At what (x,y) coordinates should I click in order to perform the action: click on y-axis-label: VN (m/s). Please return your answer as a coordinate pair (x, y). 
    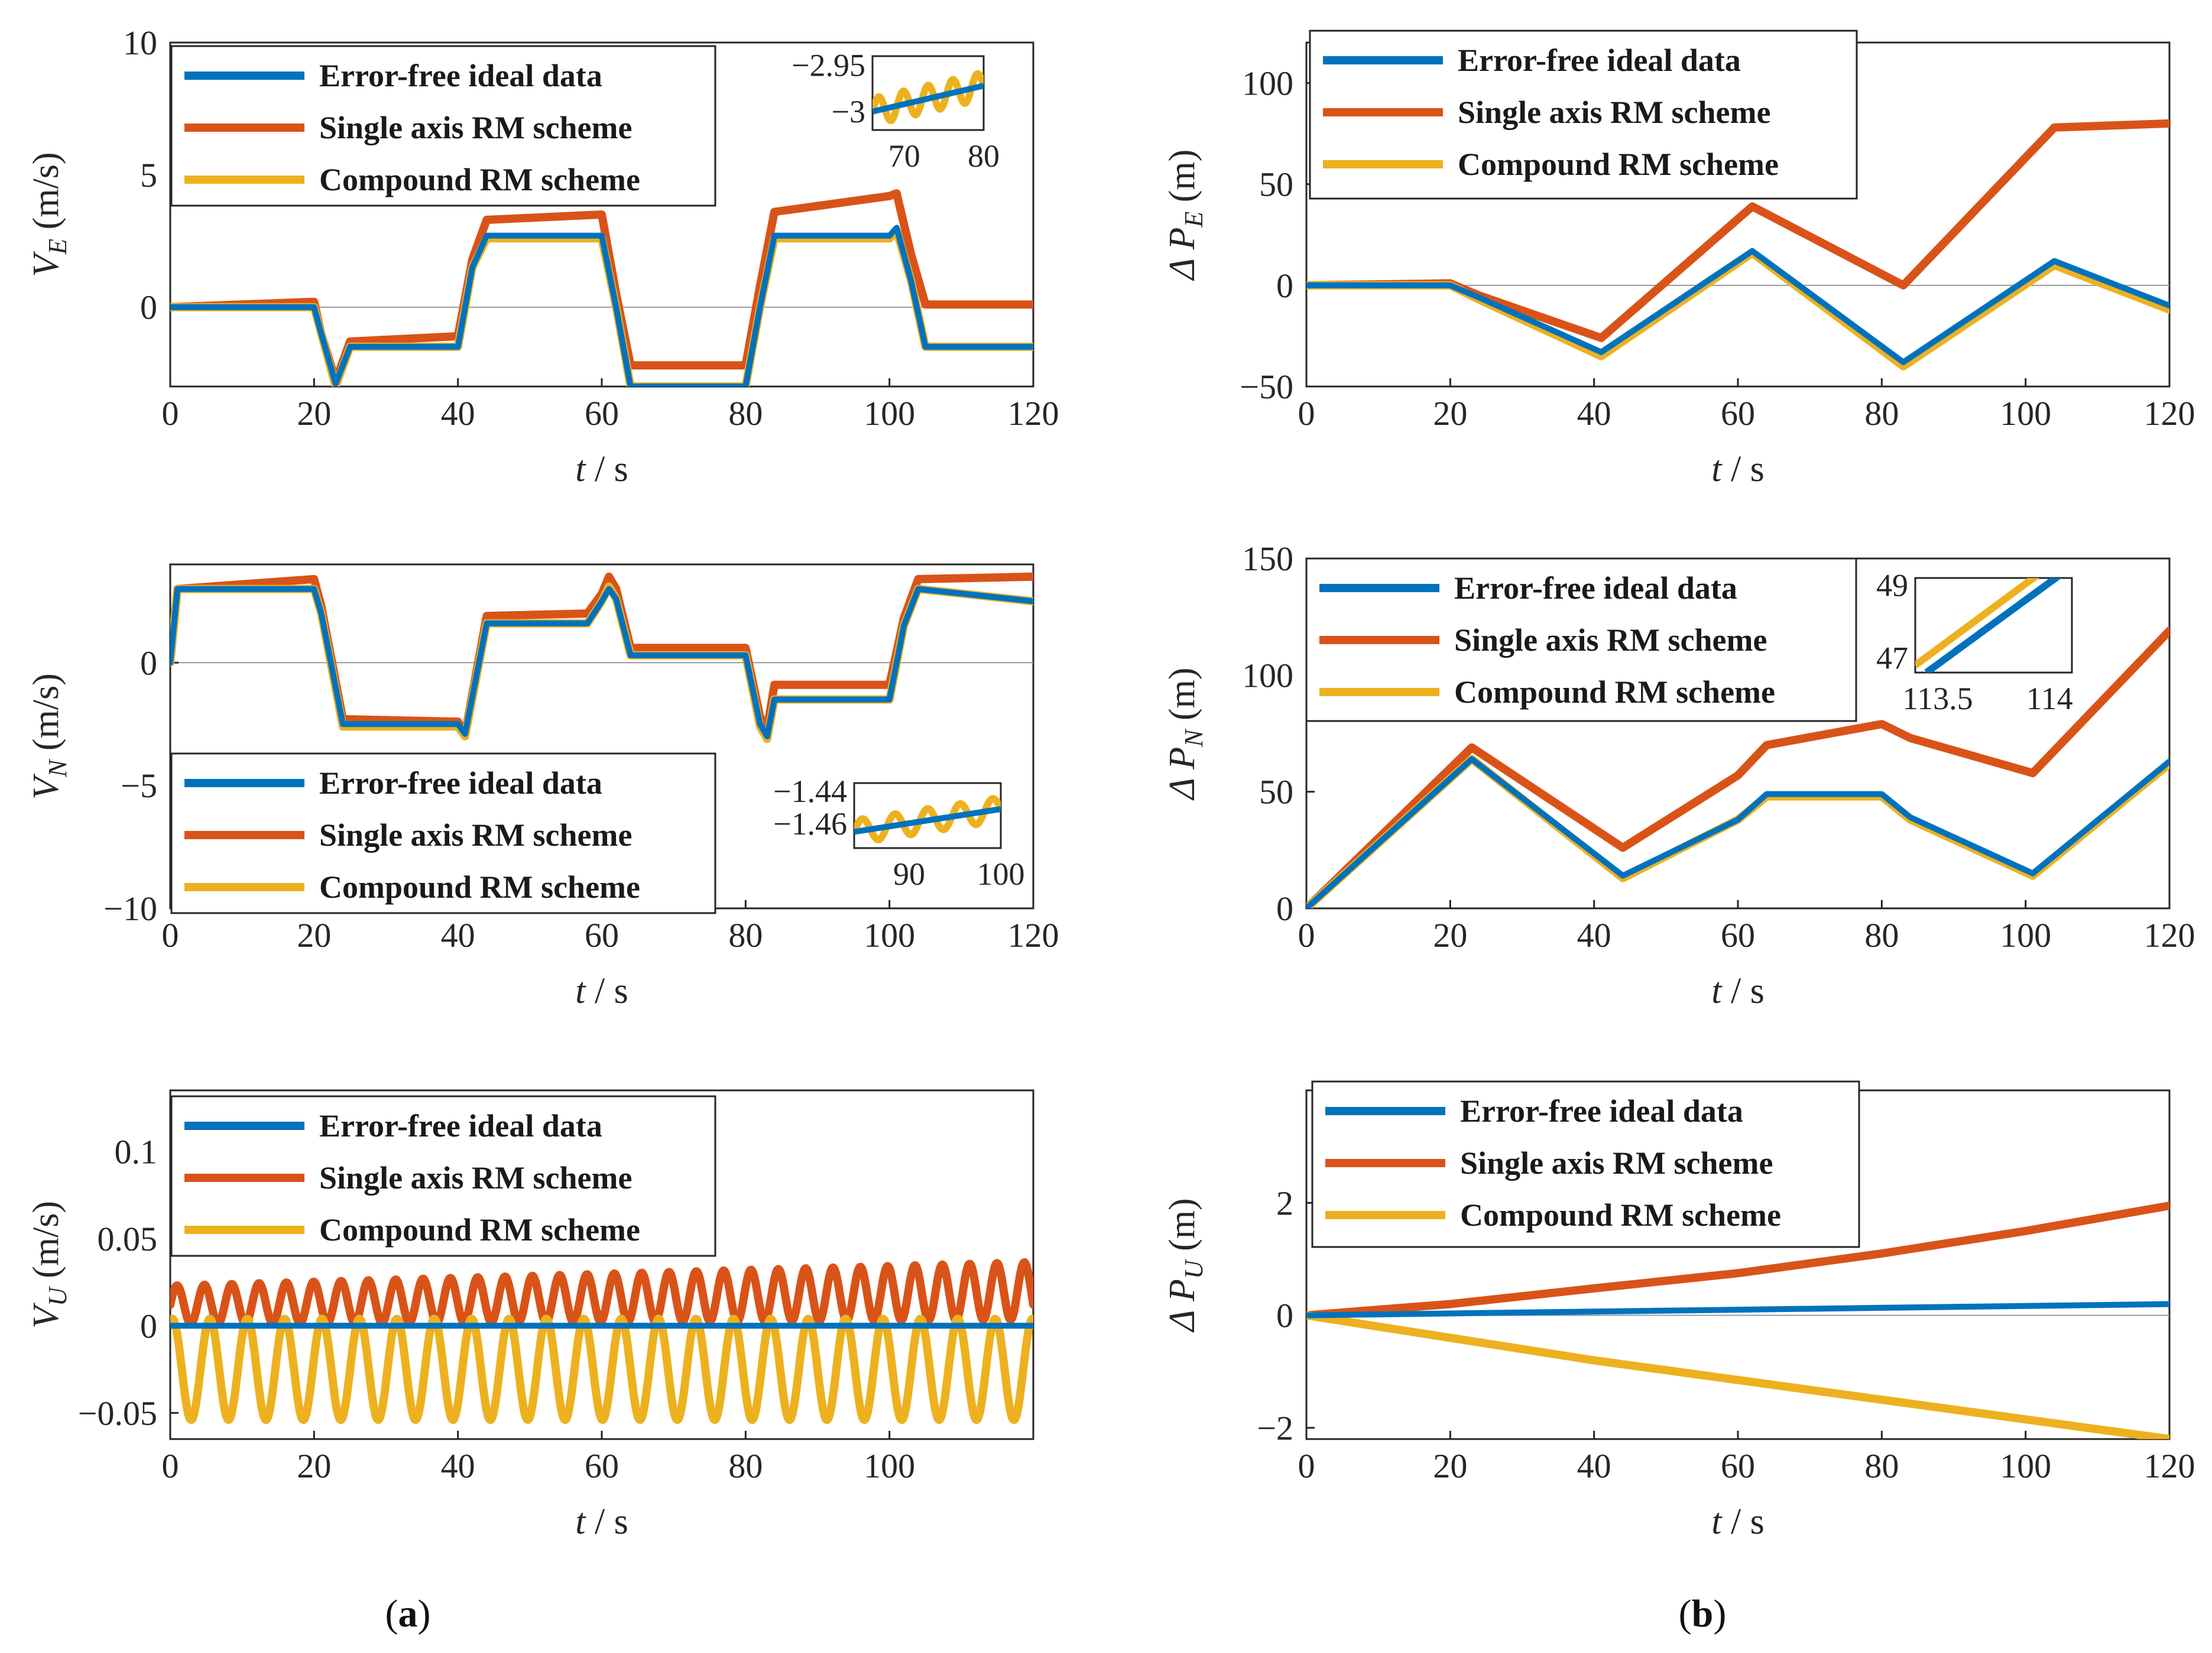
    Looking at the image, I should click on (49, 736).